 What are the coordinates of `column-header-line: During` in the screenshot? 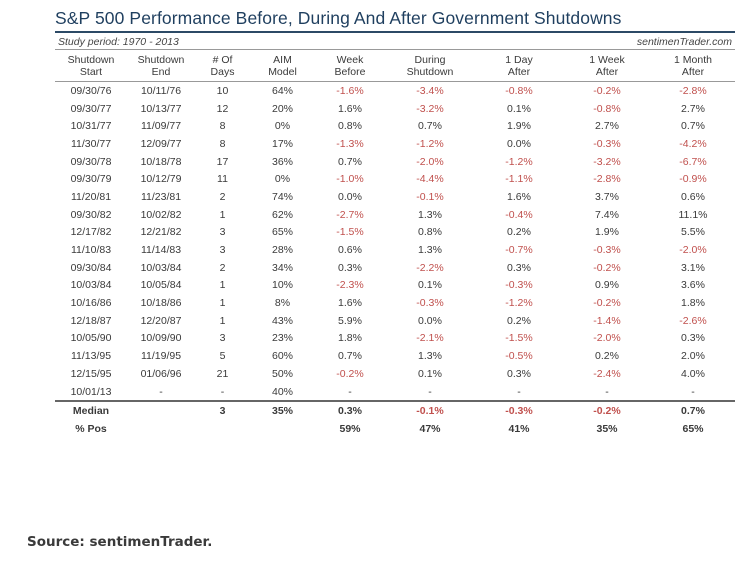 It's located at (430, 60).